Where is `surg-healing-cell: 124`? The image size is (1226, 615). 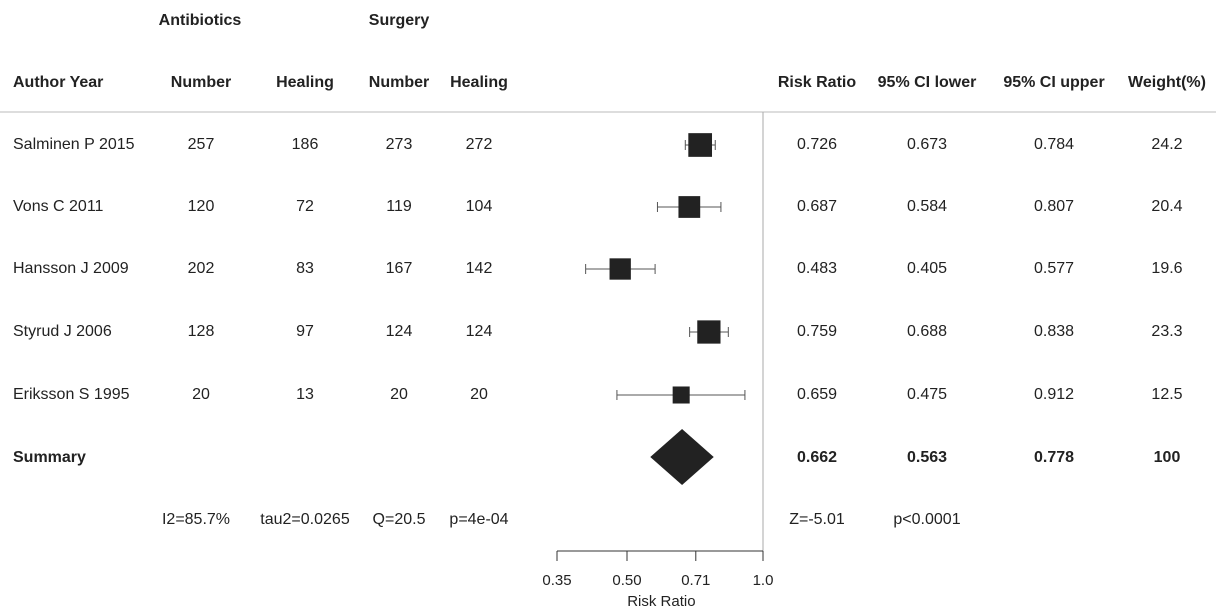
surg-healing-cell: 124 is located at coordinates (479, 331).